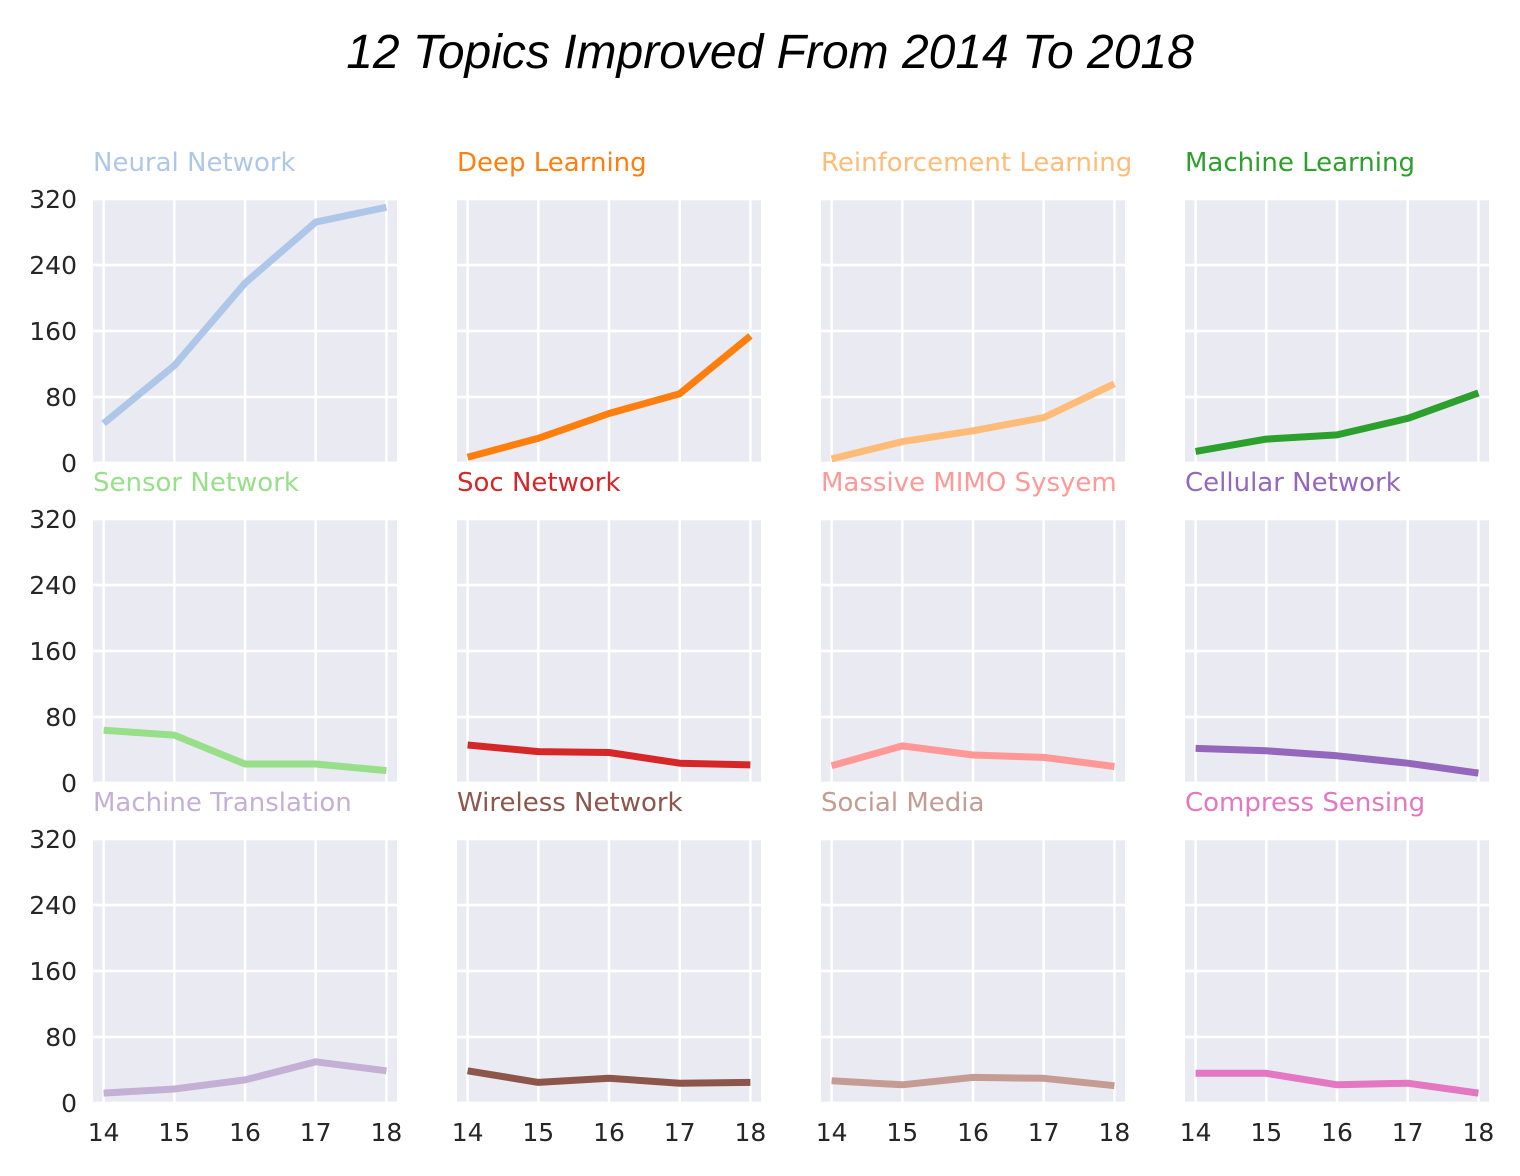  Describe the element at coordinates (213, 633) in the screenshot. I see `panel-sensor-network: Sensor Network 0 80 160 240 320` at that location.